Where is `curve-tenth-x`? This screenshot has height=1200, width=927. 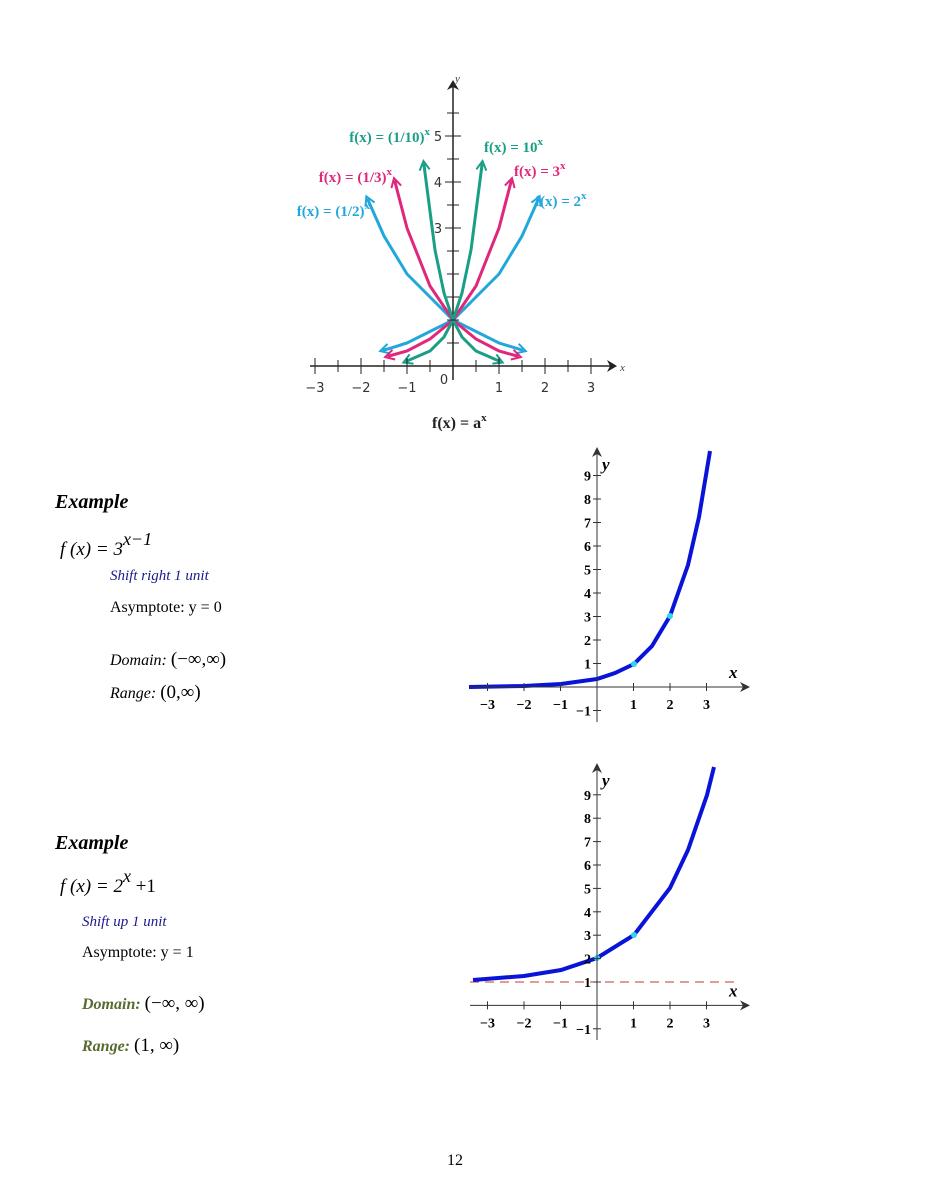 curve-tenth-x is located at coordinates (461, 263).